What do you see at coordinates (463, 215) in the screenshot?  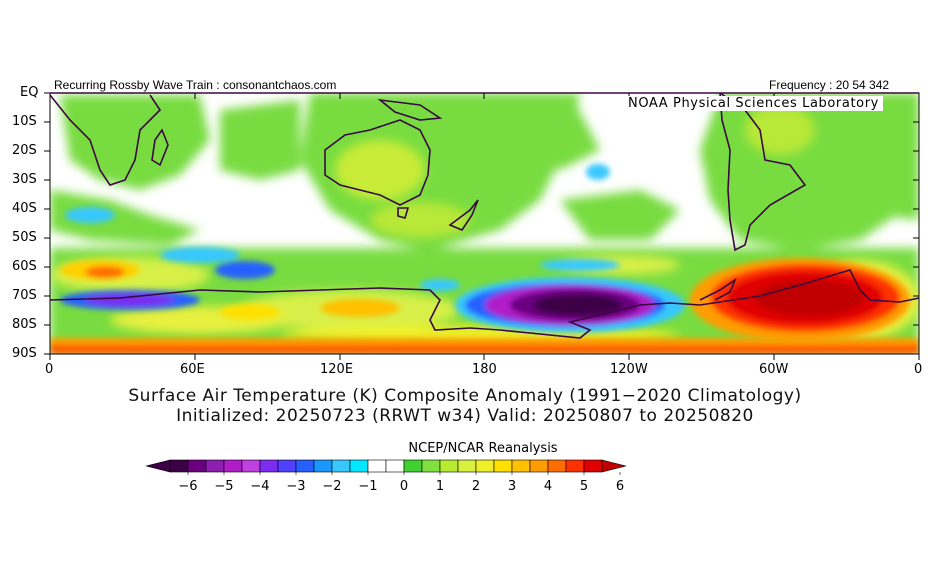 I see `new-zealand-coast` at bounding box center [463, 215].